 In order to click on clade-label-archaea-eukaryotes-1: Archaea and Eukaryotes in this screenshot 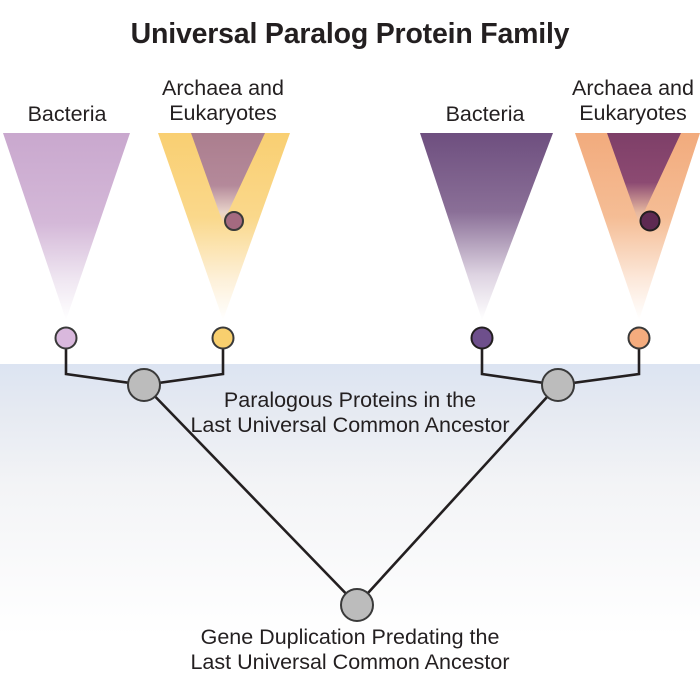, I will do `click(223, 100)`.